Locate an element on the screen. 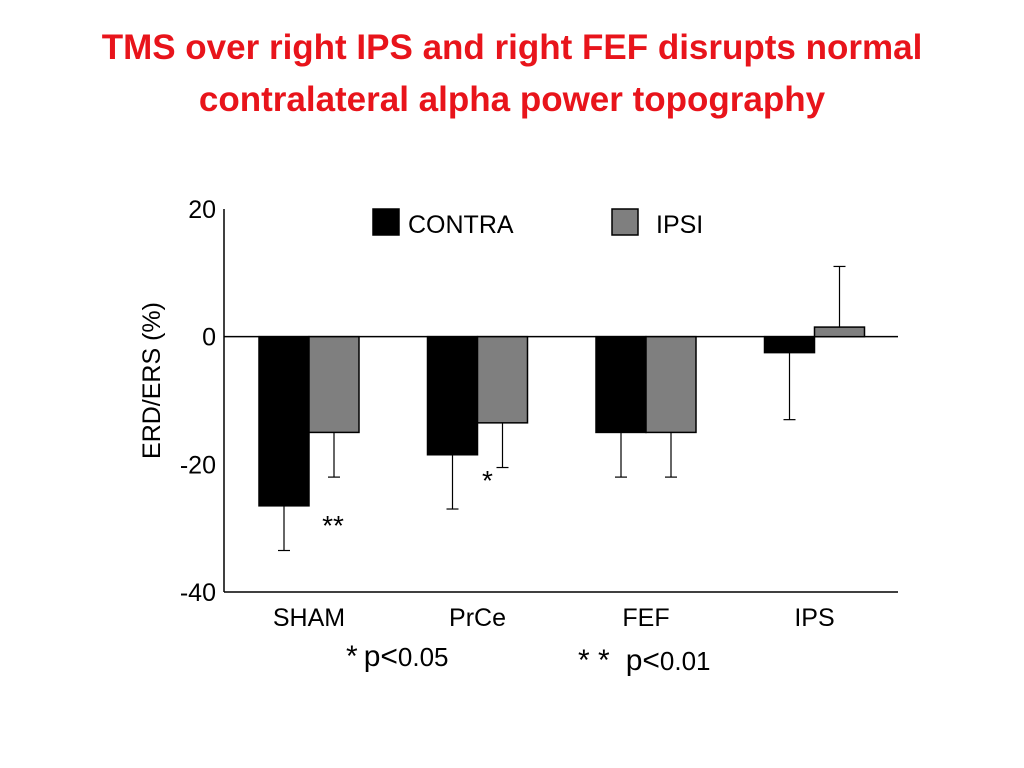  legend-swatch-contra is located at coordinates (386, 222).